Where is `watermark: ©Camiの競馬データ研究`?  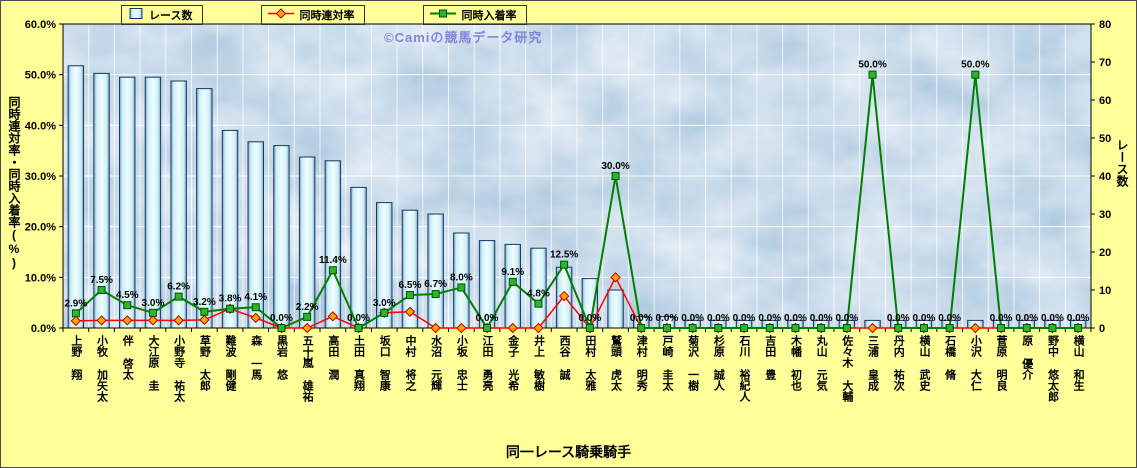
watermark: ©Camiの競馬データ研究 is located at coordinates (463, 37).